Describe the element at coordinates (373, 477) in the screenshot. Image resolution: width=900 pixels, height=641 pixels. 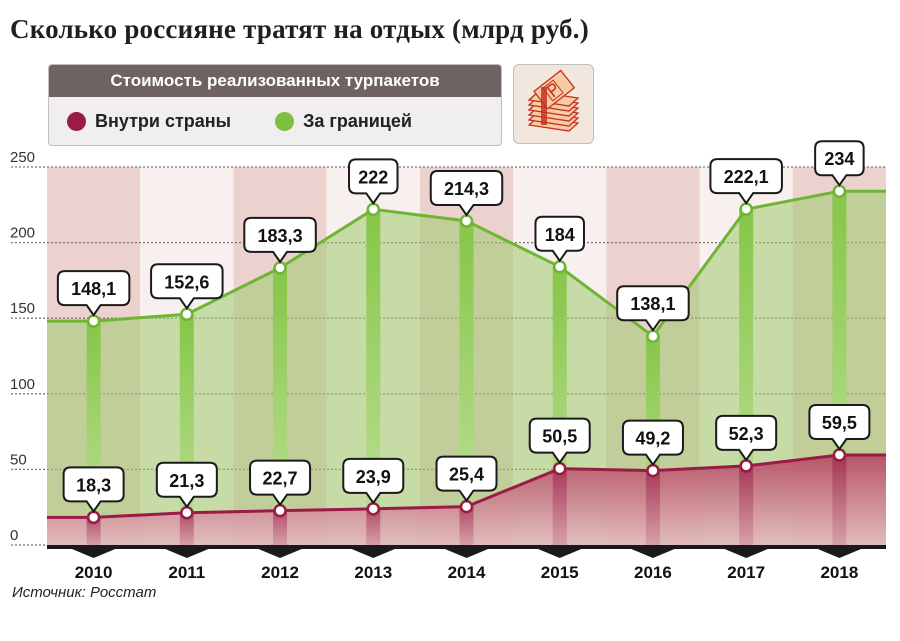
I see `domestic-data-label: 23,9` at that location.